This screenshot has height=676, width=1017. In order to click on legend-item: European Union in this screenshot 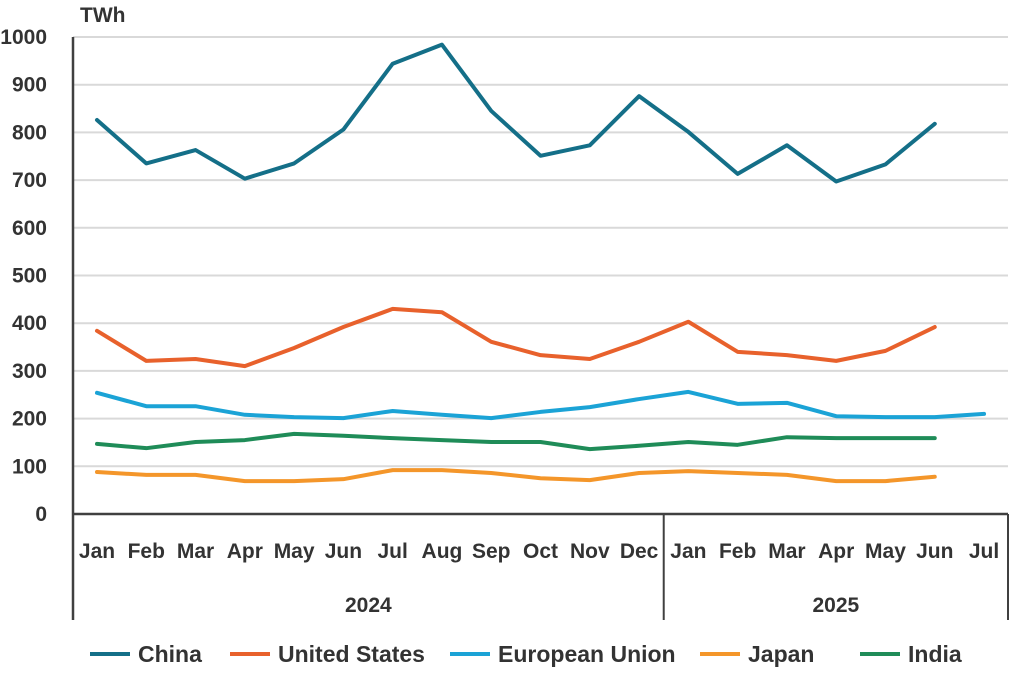, I will do `click(563, 654)`.